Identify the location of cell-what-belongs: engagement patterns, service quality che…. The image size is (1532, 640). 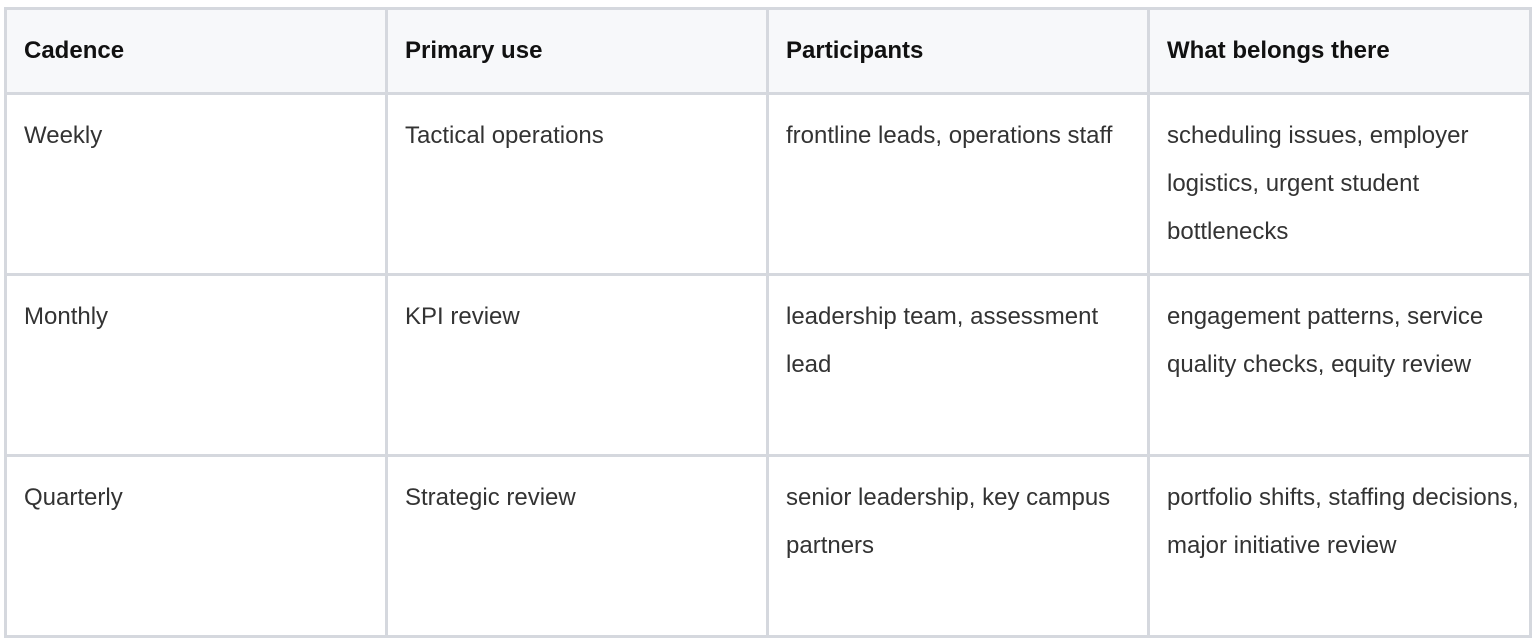
(1339, 365).